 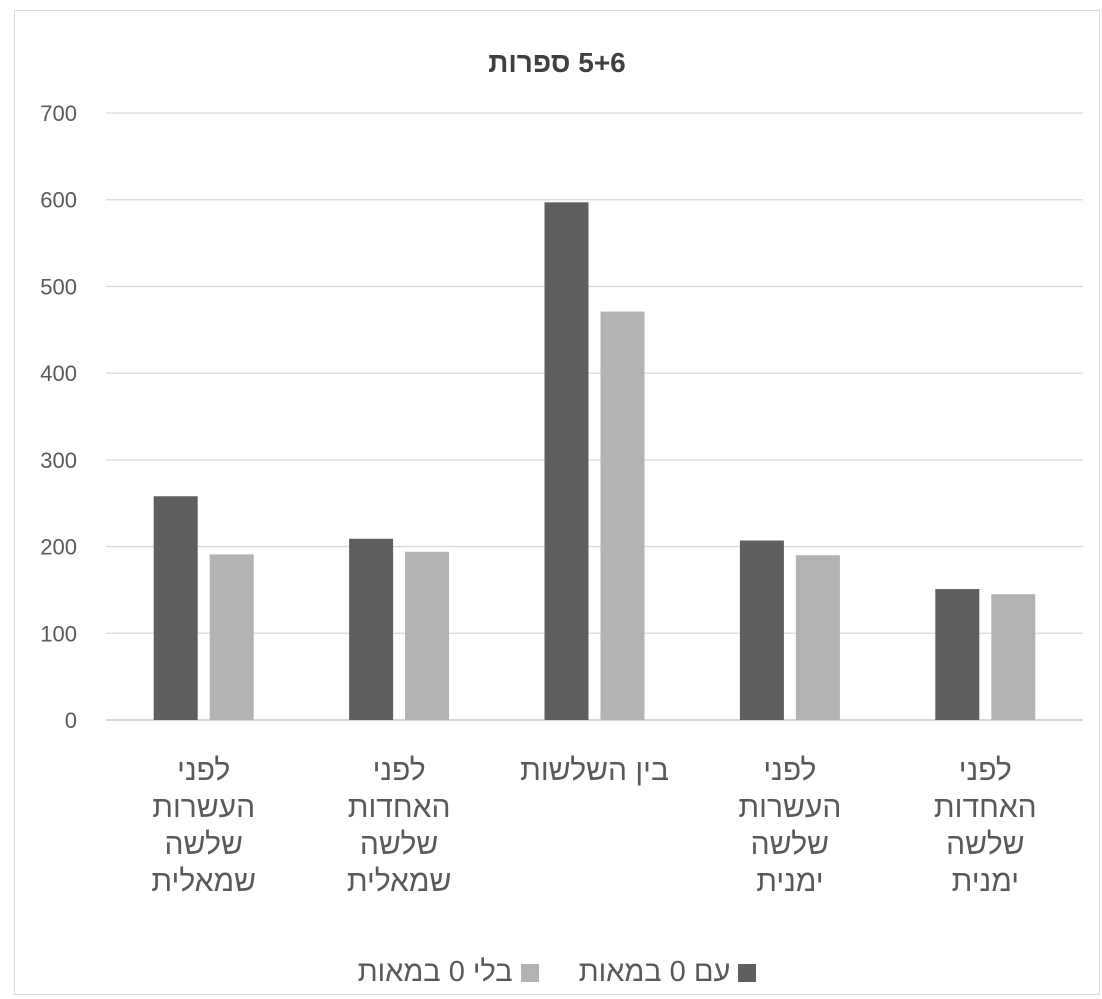 What do you see at coordinates (58, 460) in the screenshot?
I see `y-tick-label: 300` at bounding box center [58, 460].